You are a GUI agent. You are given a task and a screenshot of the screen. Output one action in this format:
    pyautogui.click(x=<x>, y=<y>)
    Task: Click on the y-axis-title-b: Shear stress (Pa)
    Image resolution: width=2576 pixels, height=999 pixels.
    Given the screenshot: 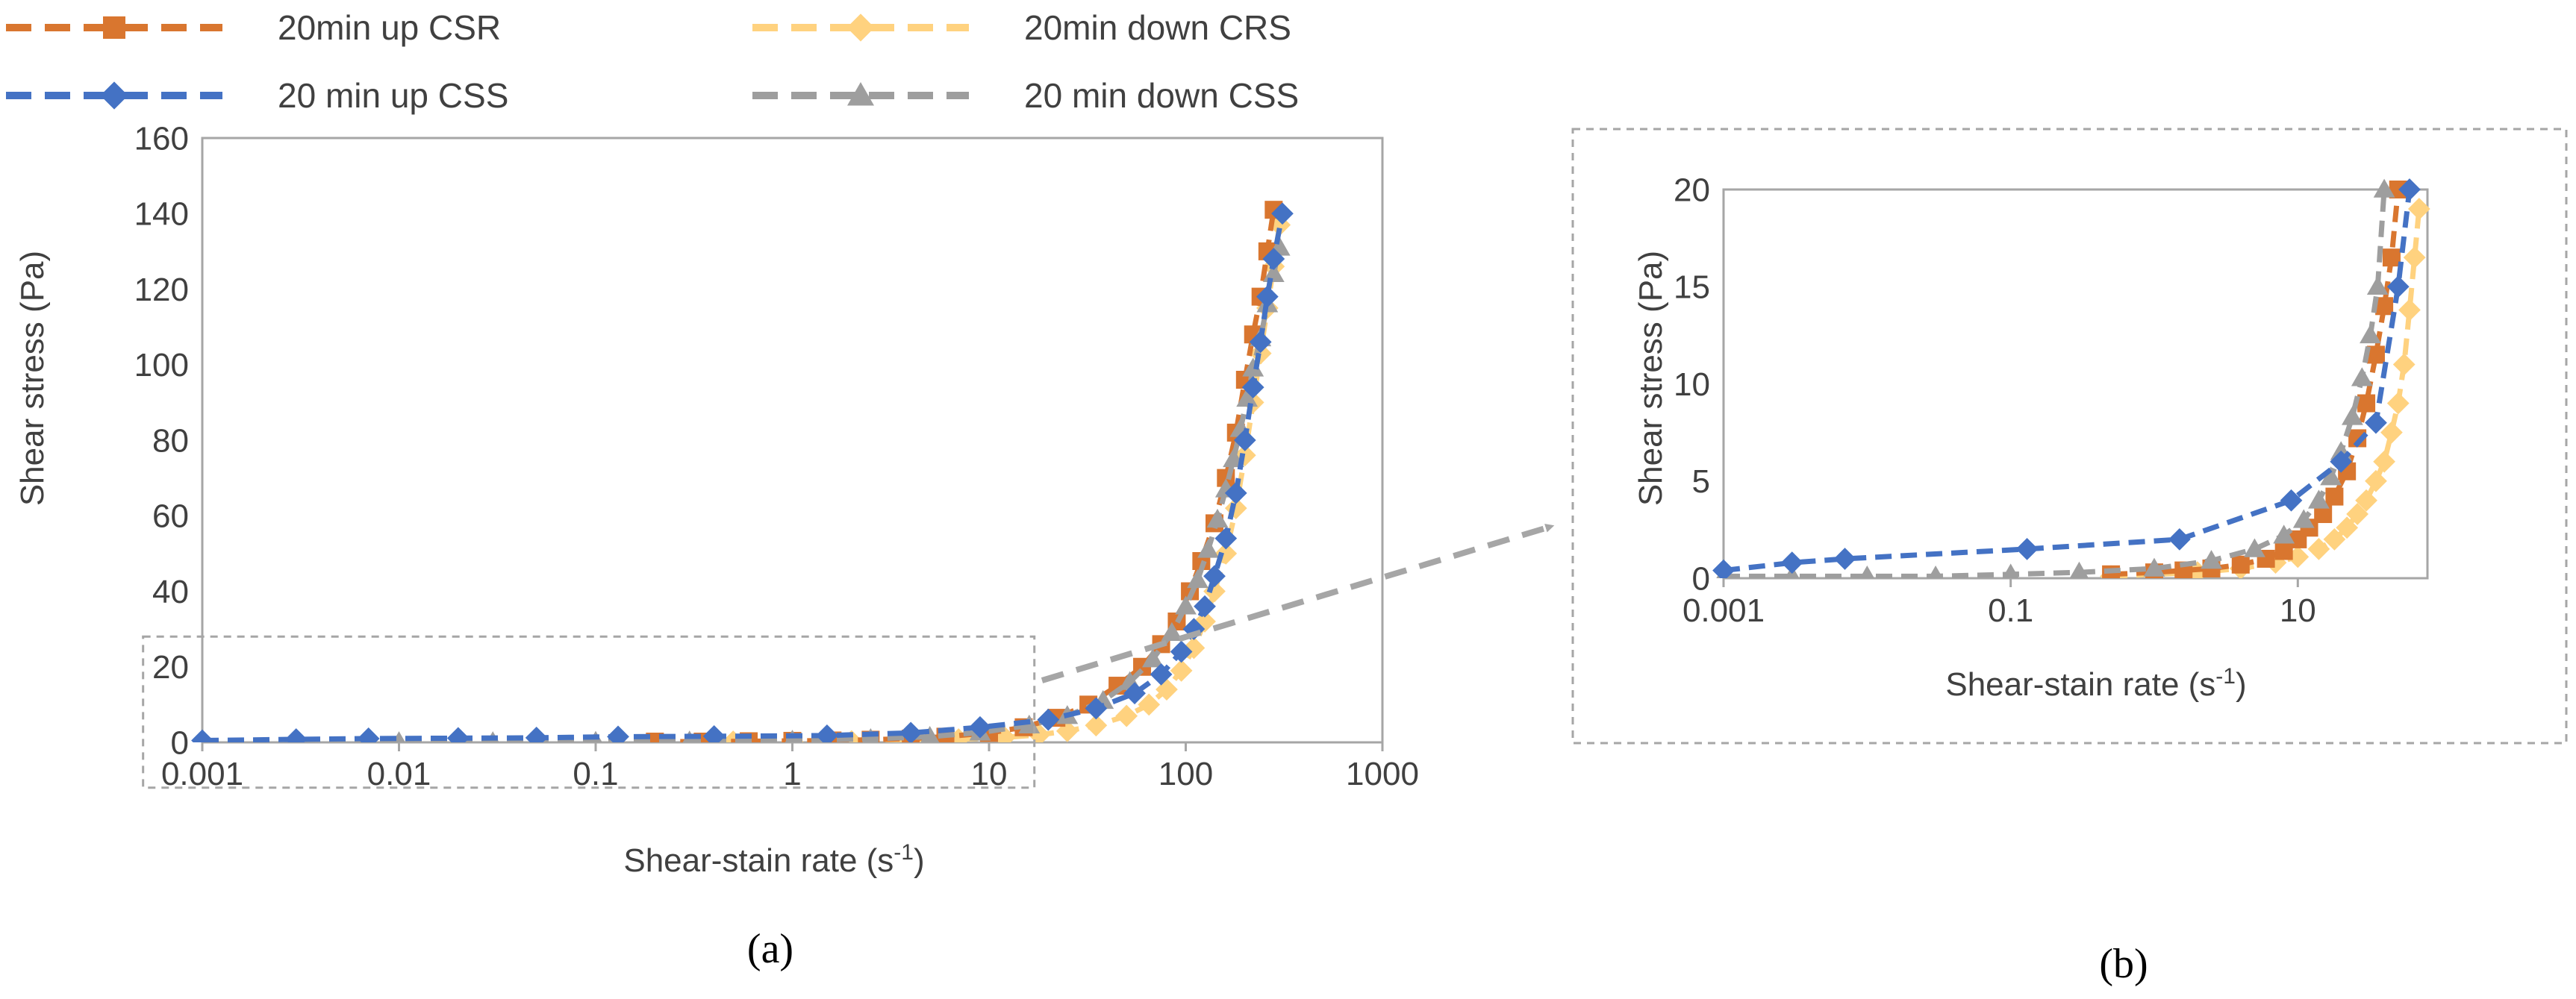 What is the action you would take?
    pyautogui.click(x=1650, y=378)
    